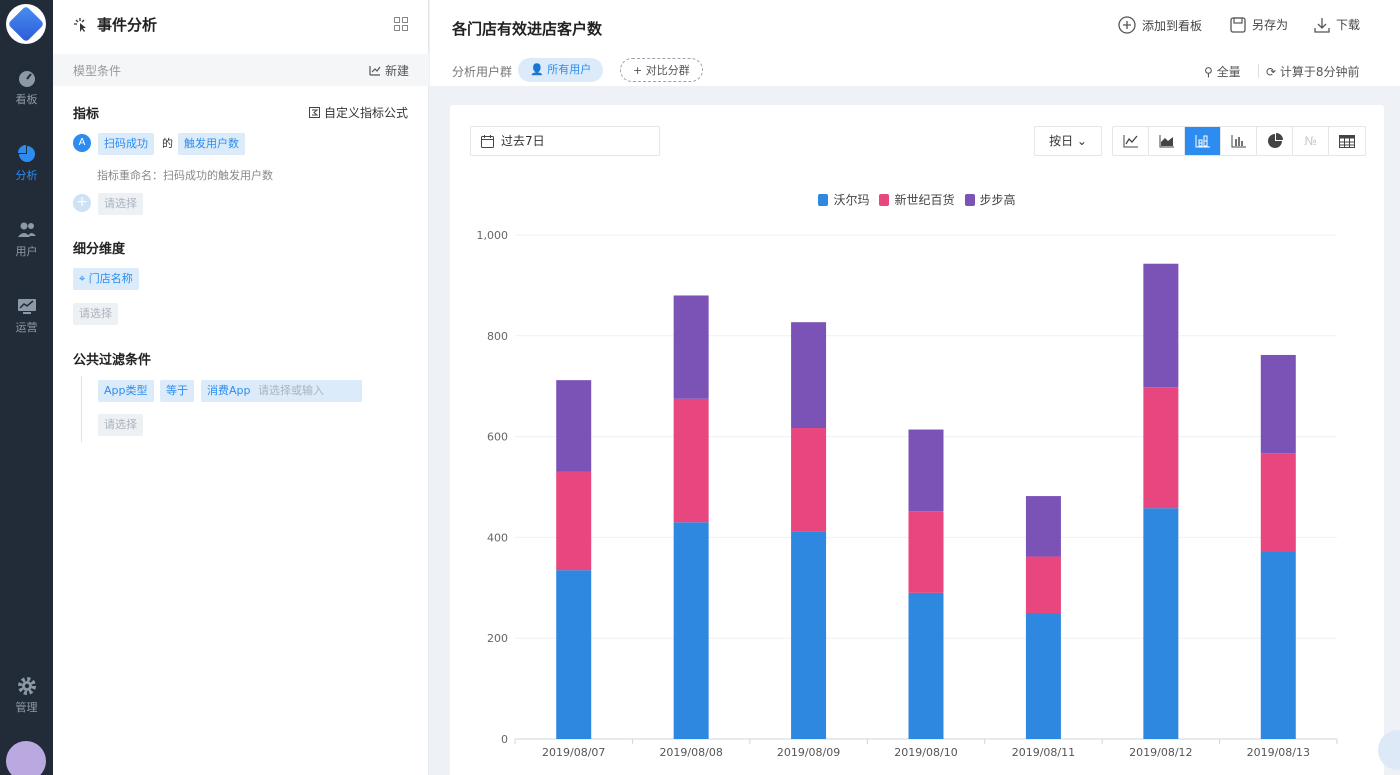 The height and width of the screenshot is (775, 1400). Describe the element at coordinates (26, 163) in the screenshot. I see `nav-item-analysis: 分析` at that location.